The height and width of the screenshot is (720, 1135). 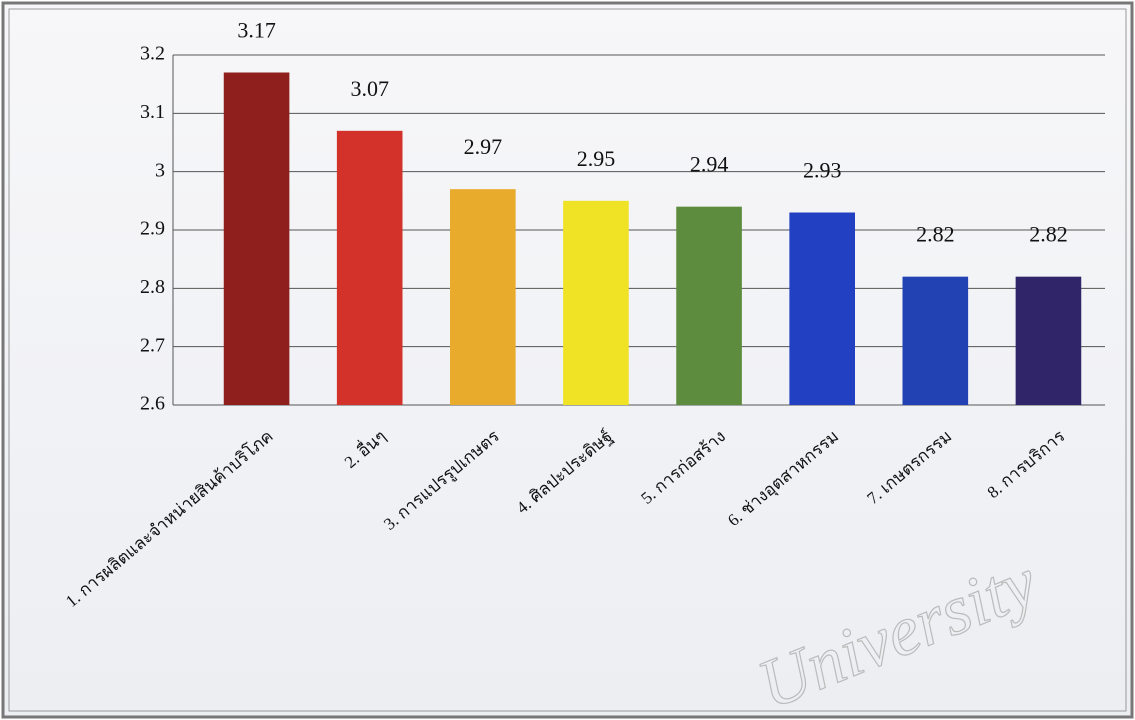 I want to click on y-tick-label: 2.6, so click(x=152, y=404).